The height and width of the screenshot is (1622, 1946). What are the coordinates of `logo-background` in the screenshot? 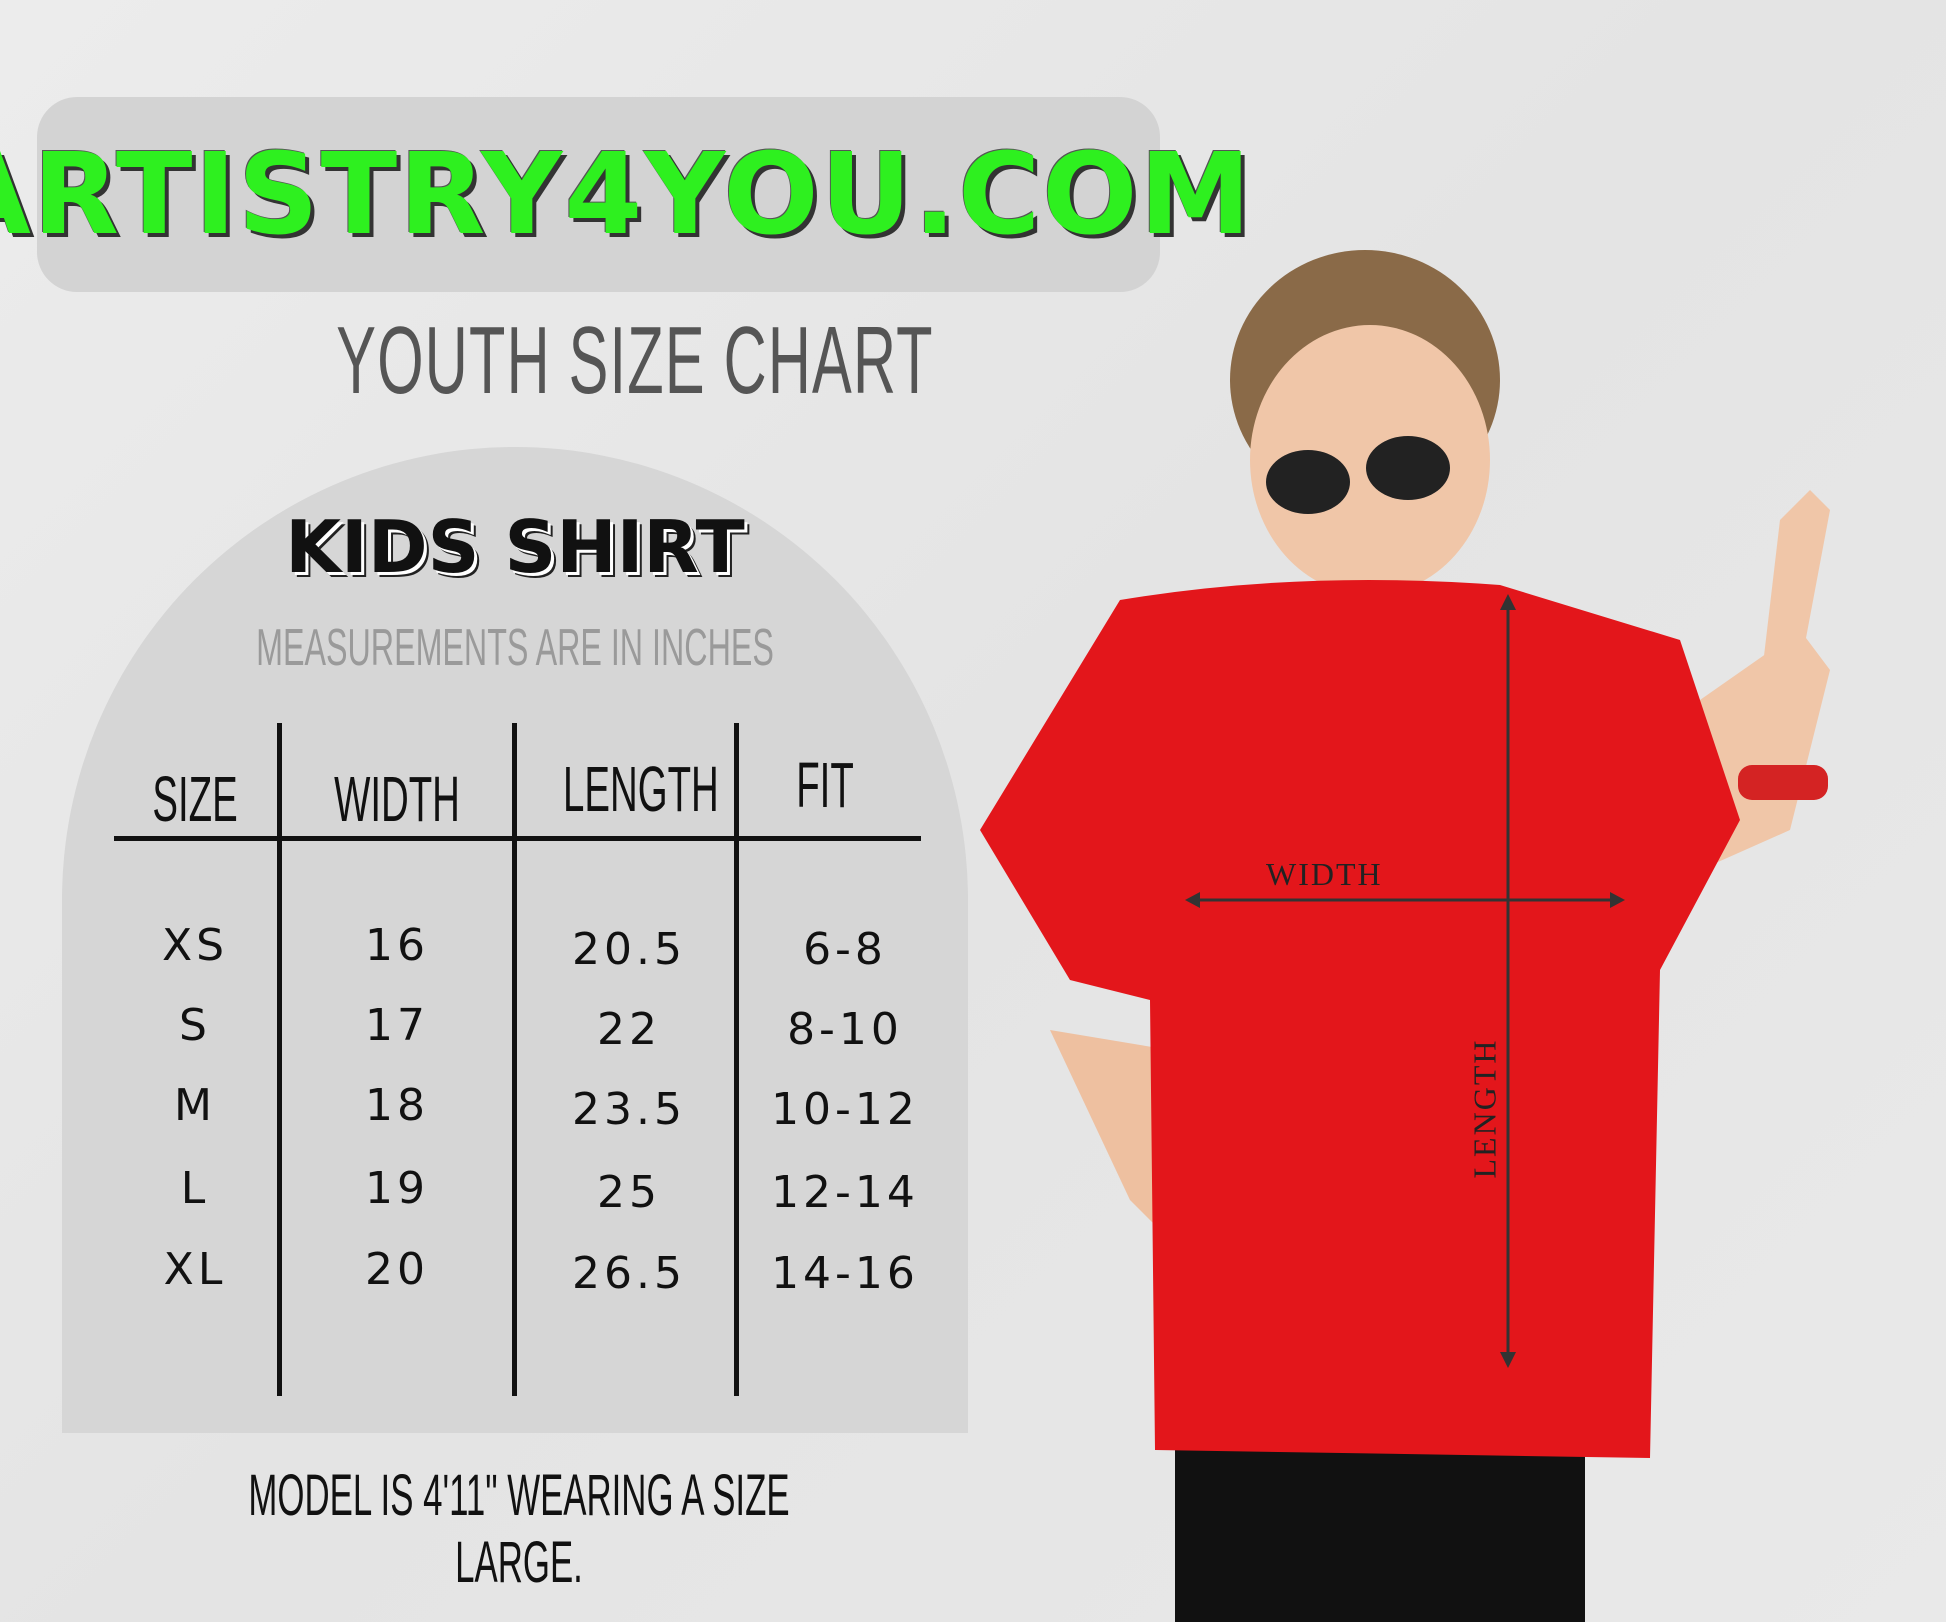 It's located at (598, 194).